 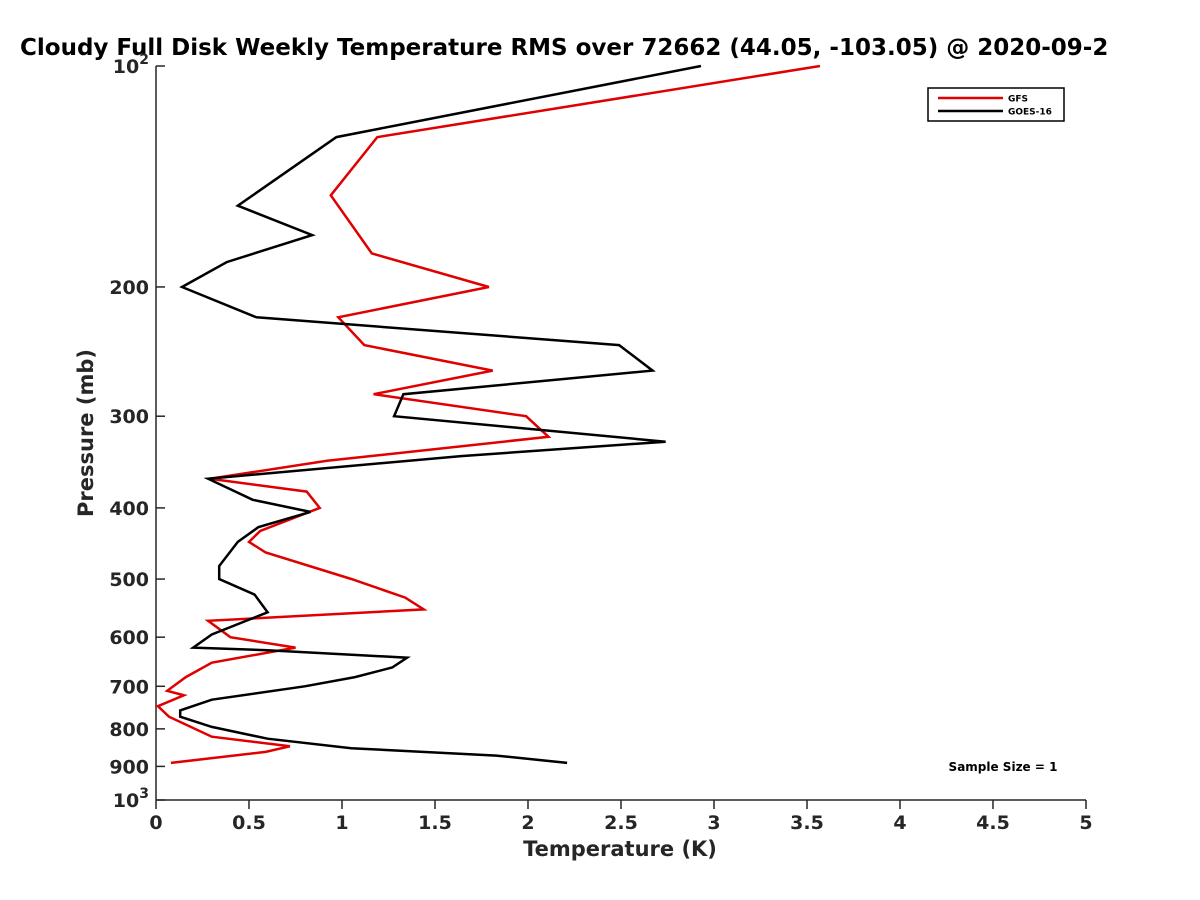 What do you see at coordinates (527, 823) in the screenshot?
I see `x-tick-label: 2` at bounding box center [527, 823].